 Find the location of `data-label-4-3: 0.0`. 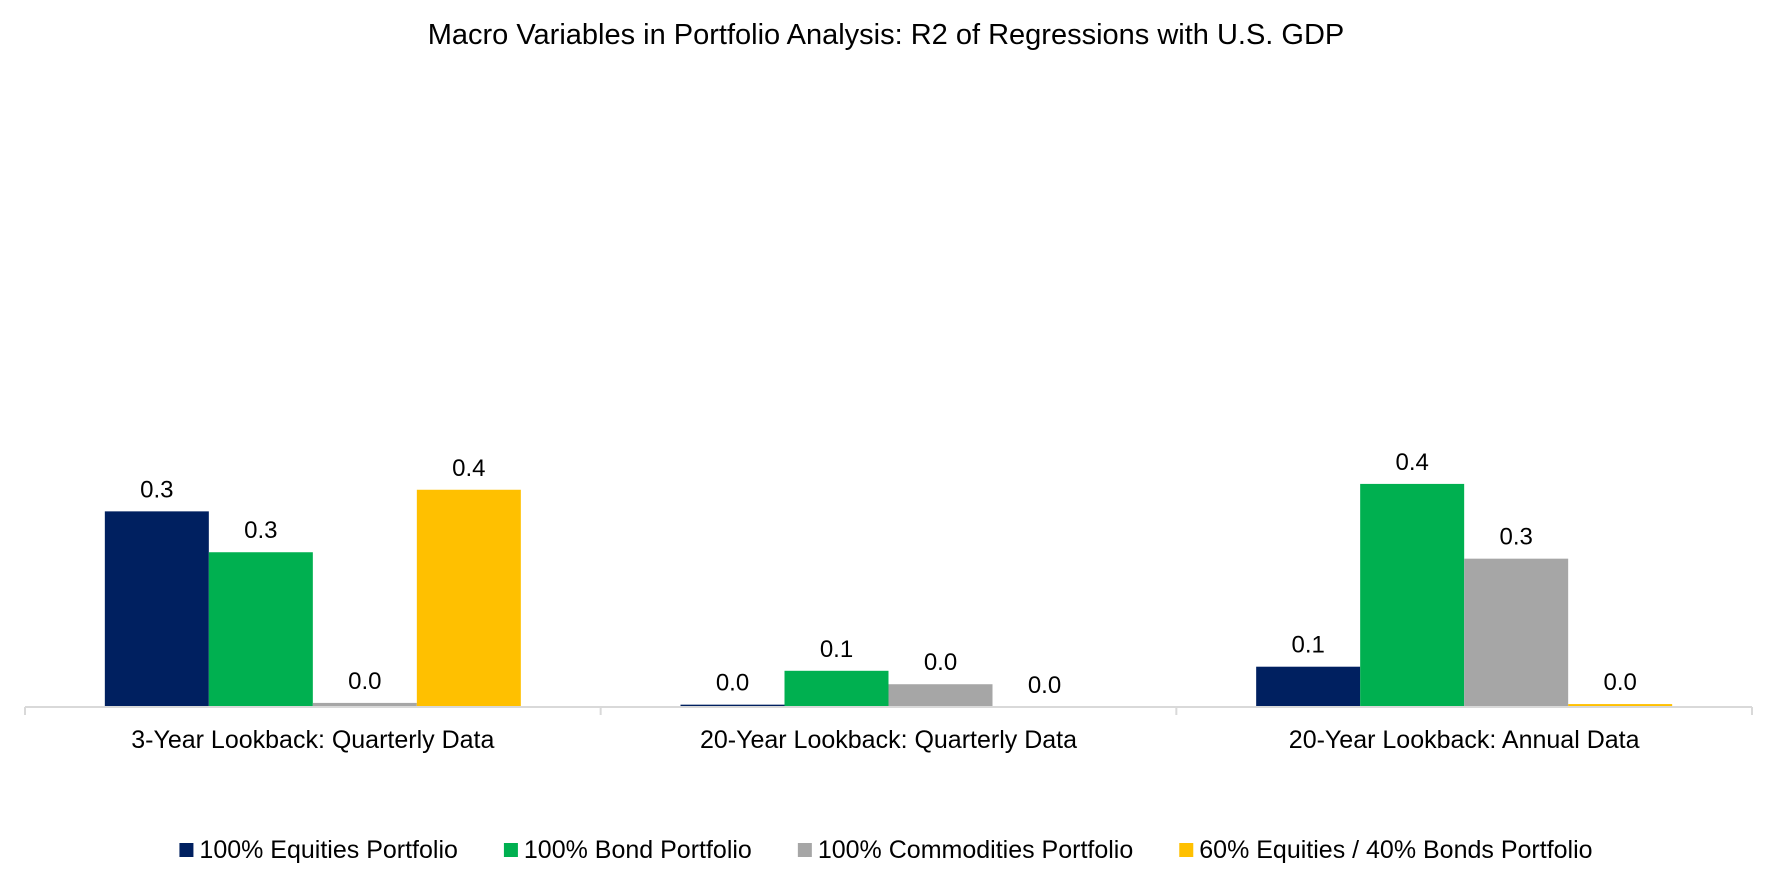

data-label-4-3: 0.0 is located at coordinates (1619, 682).